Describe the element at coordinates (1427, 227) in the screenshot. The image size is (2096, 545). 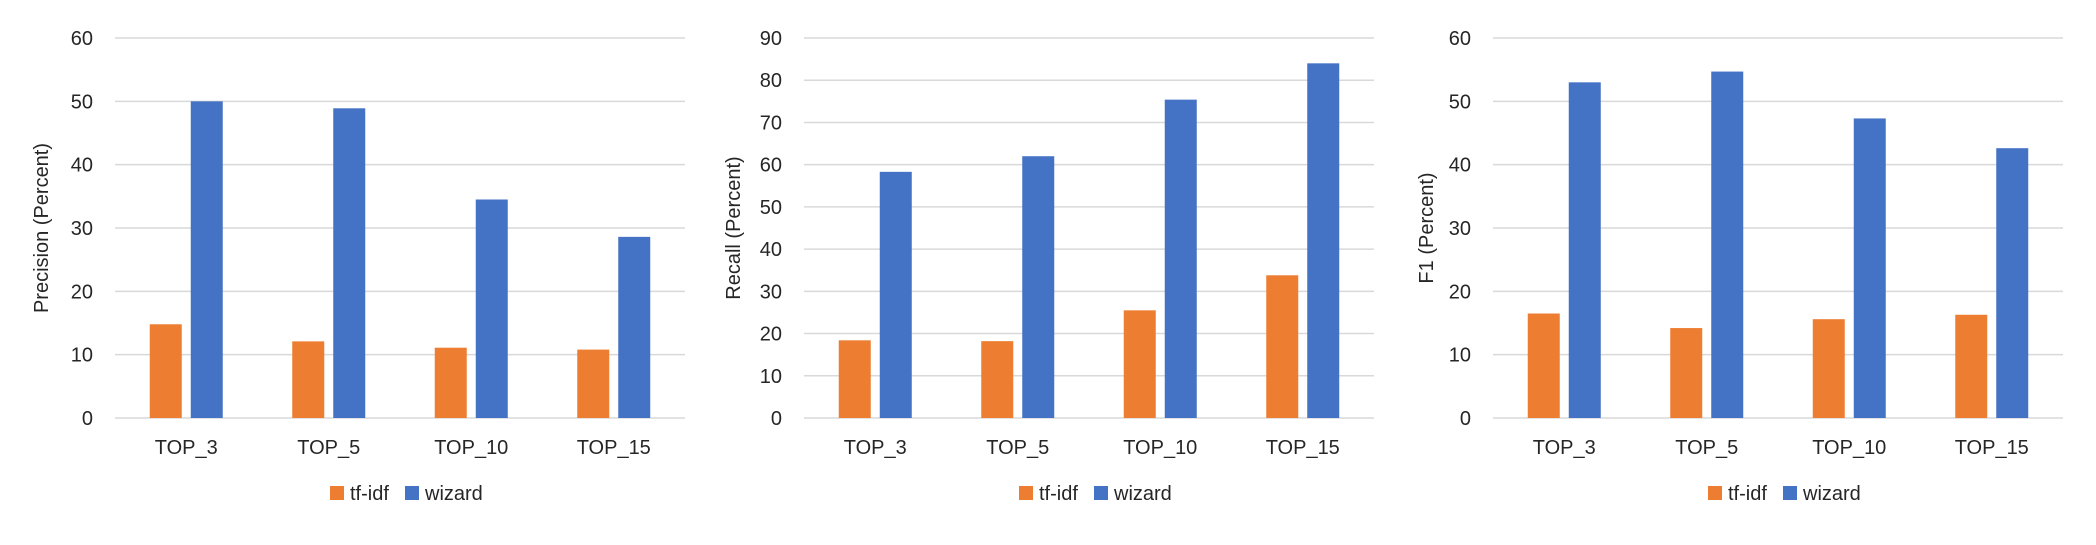
I see `y-axis-title: F1 (Percent)` at that location.